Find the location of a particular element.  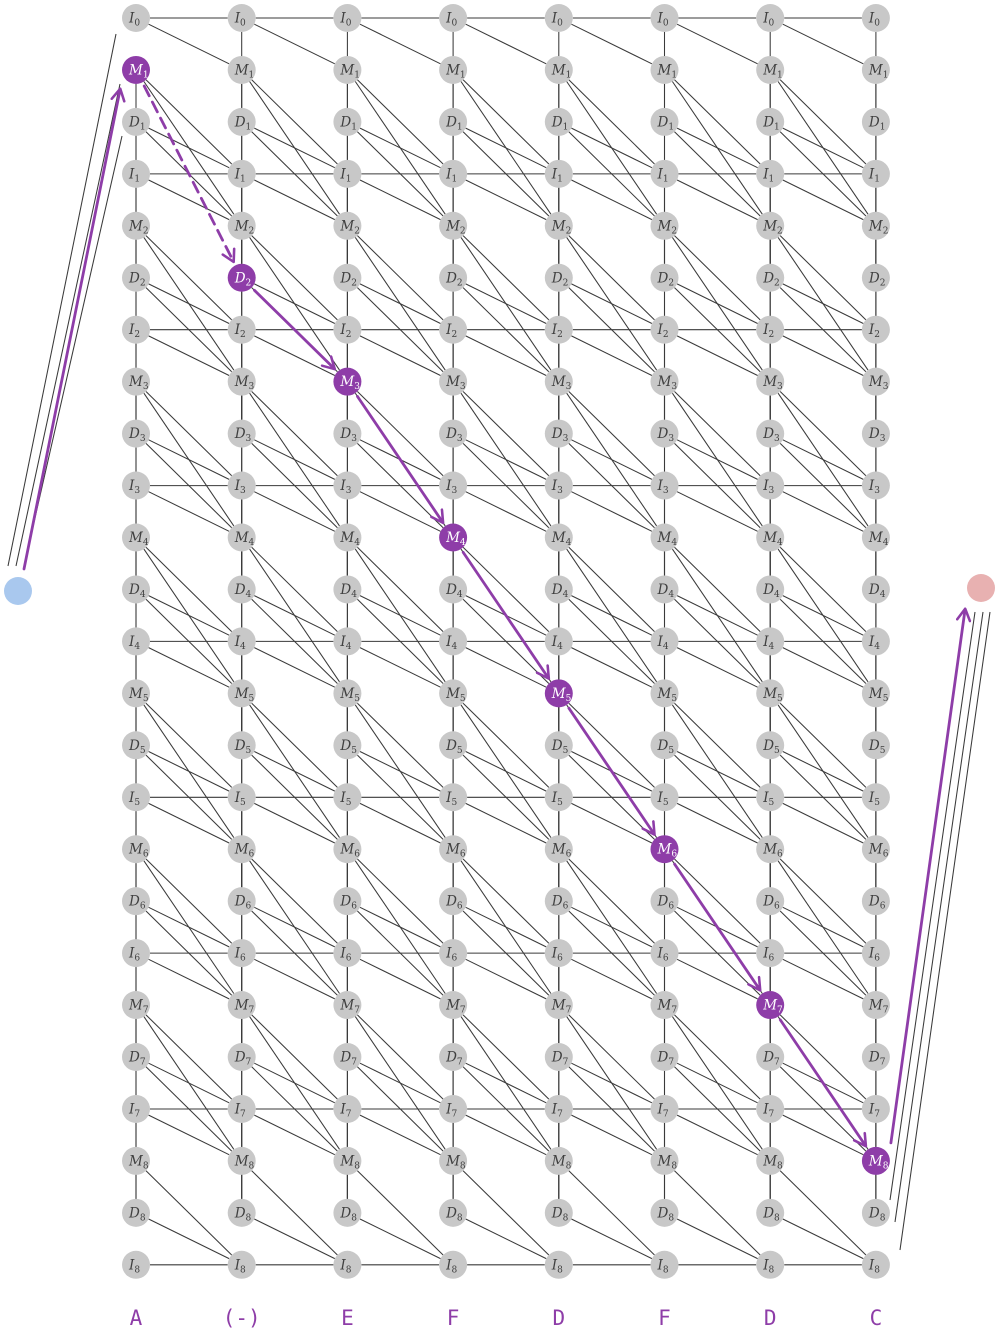

state-node: I5 is located at coordinates (558, 797).